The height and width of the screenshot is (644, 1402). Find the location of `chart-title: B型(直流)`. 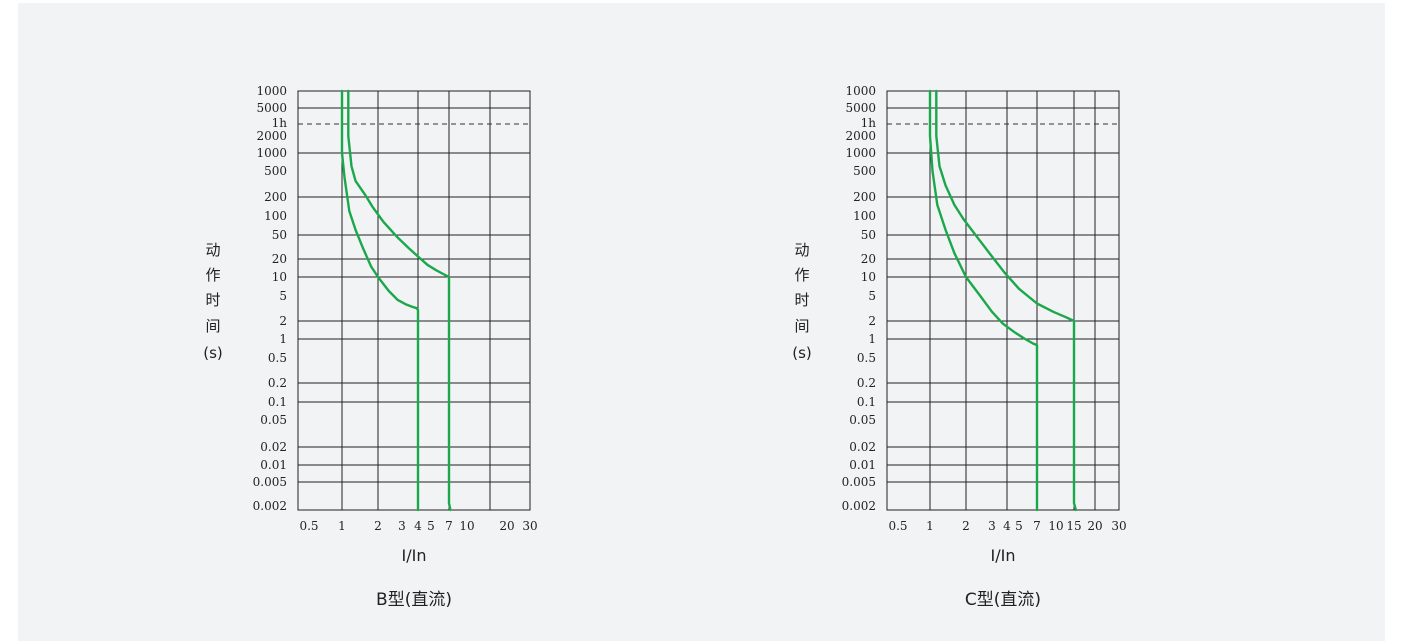

chart-title: B型(直流) is located at coordinates (414, 600).